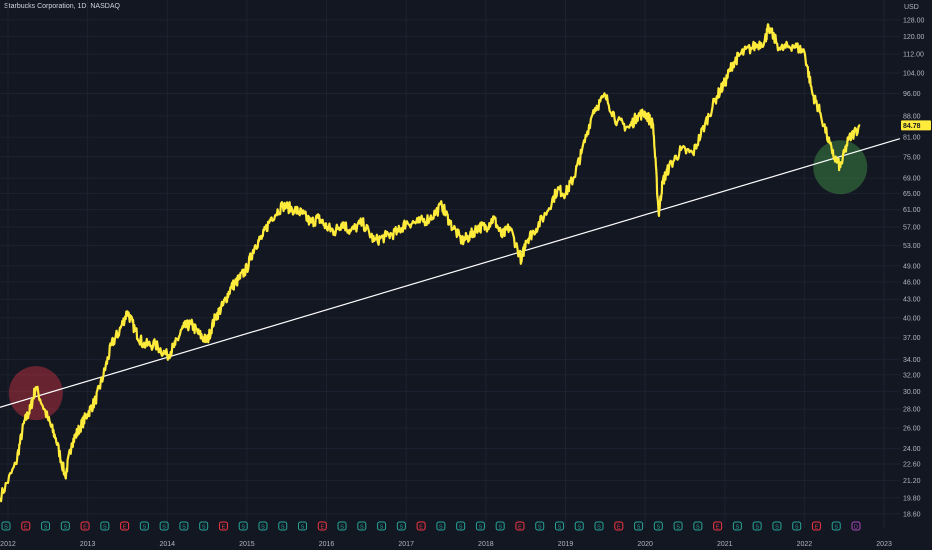 The image size is (932, 550). Describe the element at coordinates (912, 300) in the screenshot. I see `y-tick-label: 43.00` at that location.